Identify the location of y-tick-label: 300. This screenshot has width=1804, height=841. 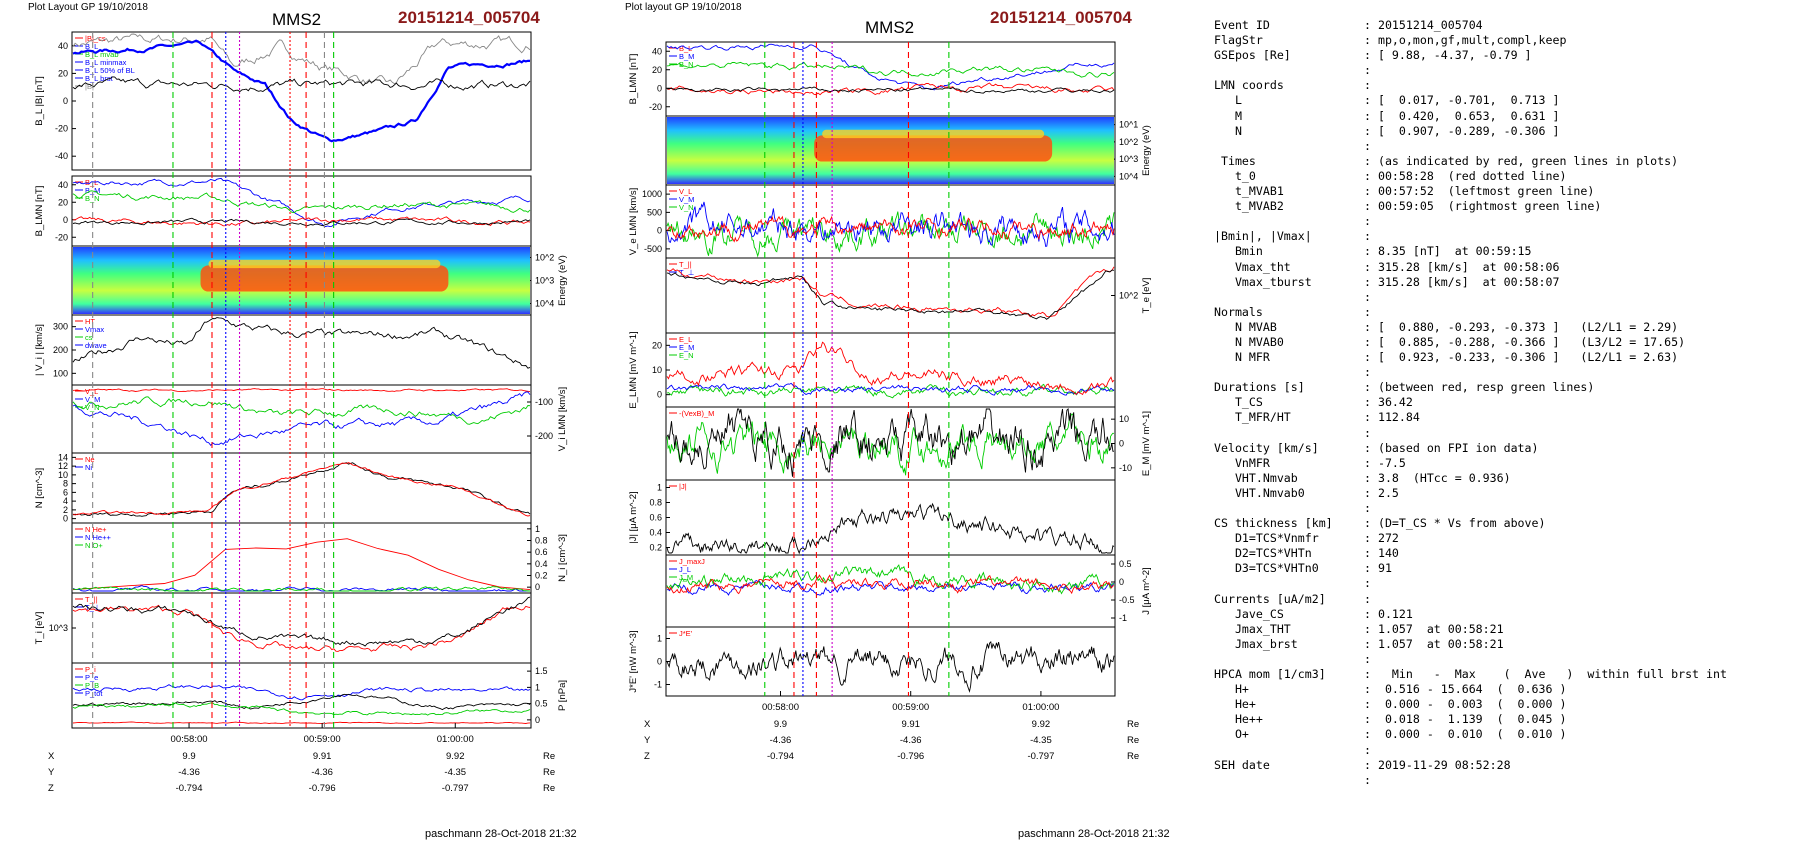
(60, 327).